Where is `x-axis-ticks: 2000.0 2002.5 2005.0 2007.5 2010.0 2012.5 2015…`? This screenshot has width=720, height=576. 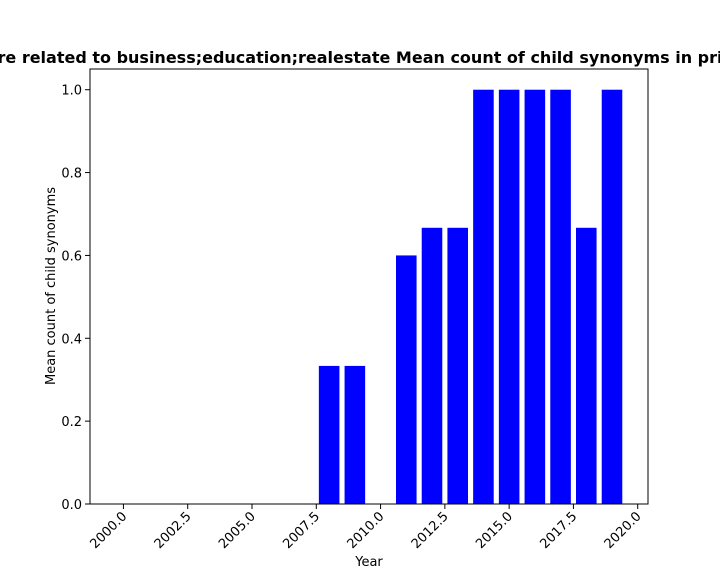 x-axis-ticks: 2000.0 2002.5 2005.0 2007.5 2010.0 2012.5 2015… is located at coordinates (366, 528).